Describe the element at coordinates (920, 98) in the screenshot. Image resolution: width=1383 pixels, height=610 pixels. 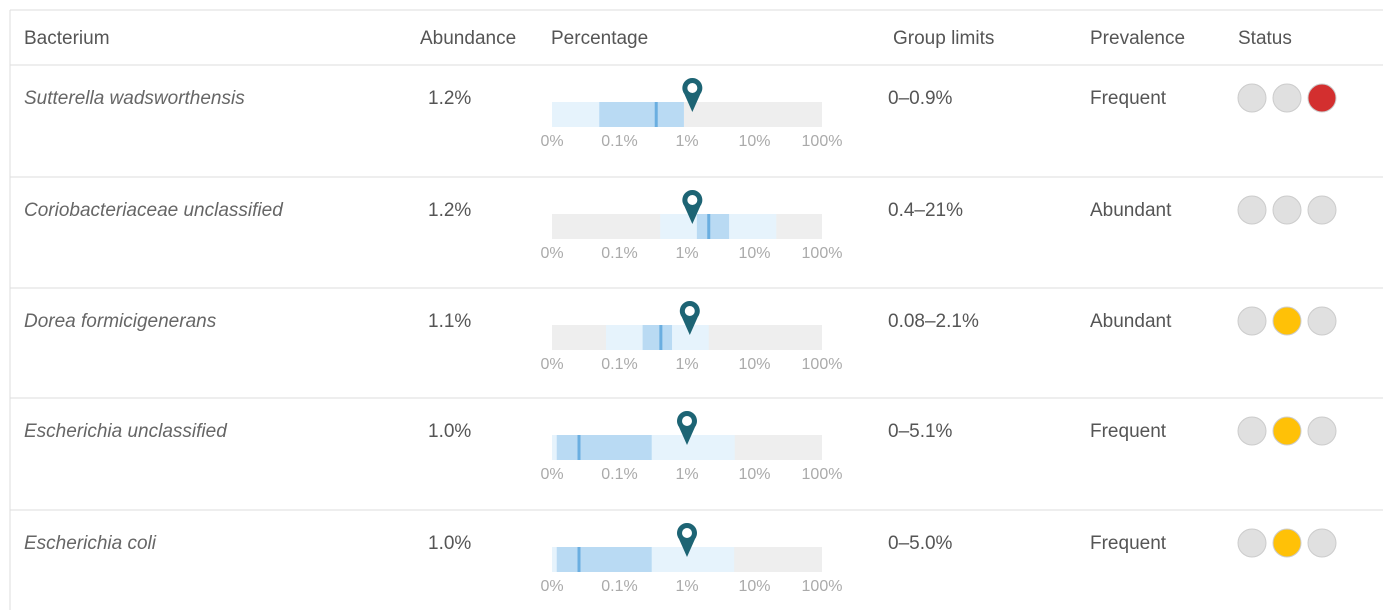
I see `group-limits: 0–0.9%` at that location.